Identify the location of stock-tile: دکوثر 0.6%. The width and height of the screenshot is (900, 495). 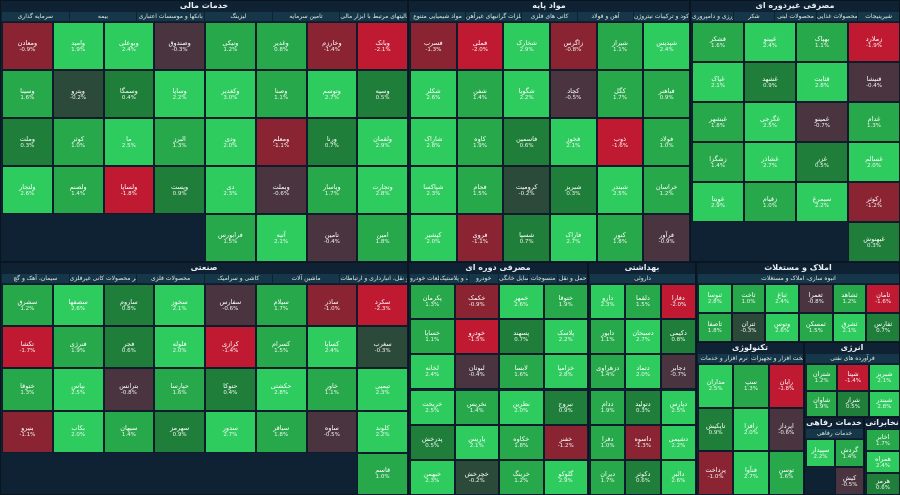
(643, 477).